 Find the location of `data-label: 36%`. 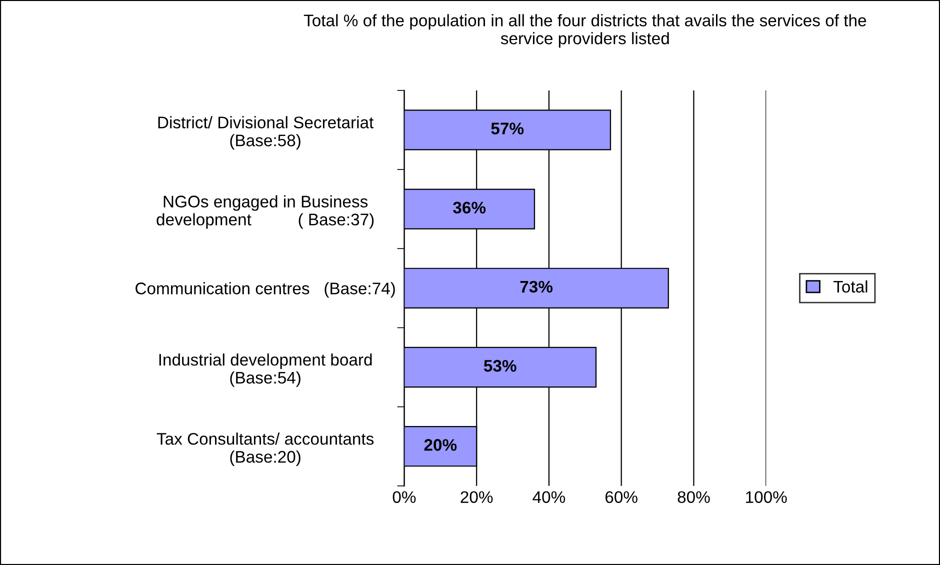

data-label: 36% is located at coordinates (469, 208).